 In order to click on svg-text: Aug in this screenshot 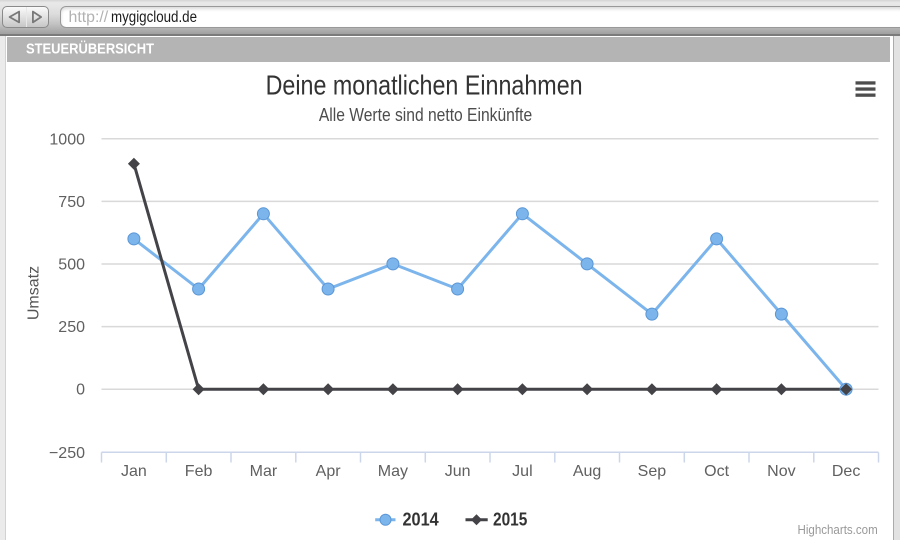, I will do `click(587, 471)`.